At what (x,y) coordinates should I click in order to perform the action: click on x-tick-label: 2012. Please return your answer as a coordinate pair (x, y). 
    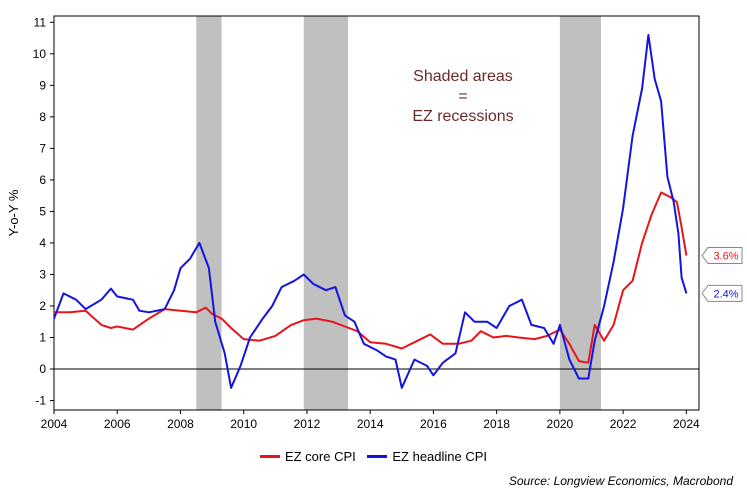
    Looking at the image, I should click on (307, 424).